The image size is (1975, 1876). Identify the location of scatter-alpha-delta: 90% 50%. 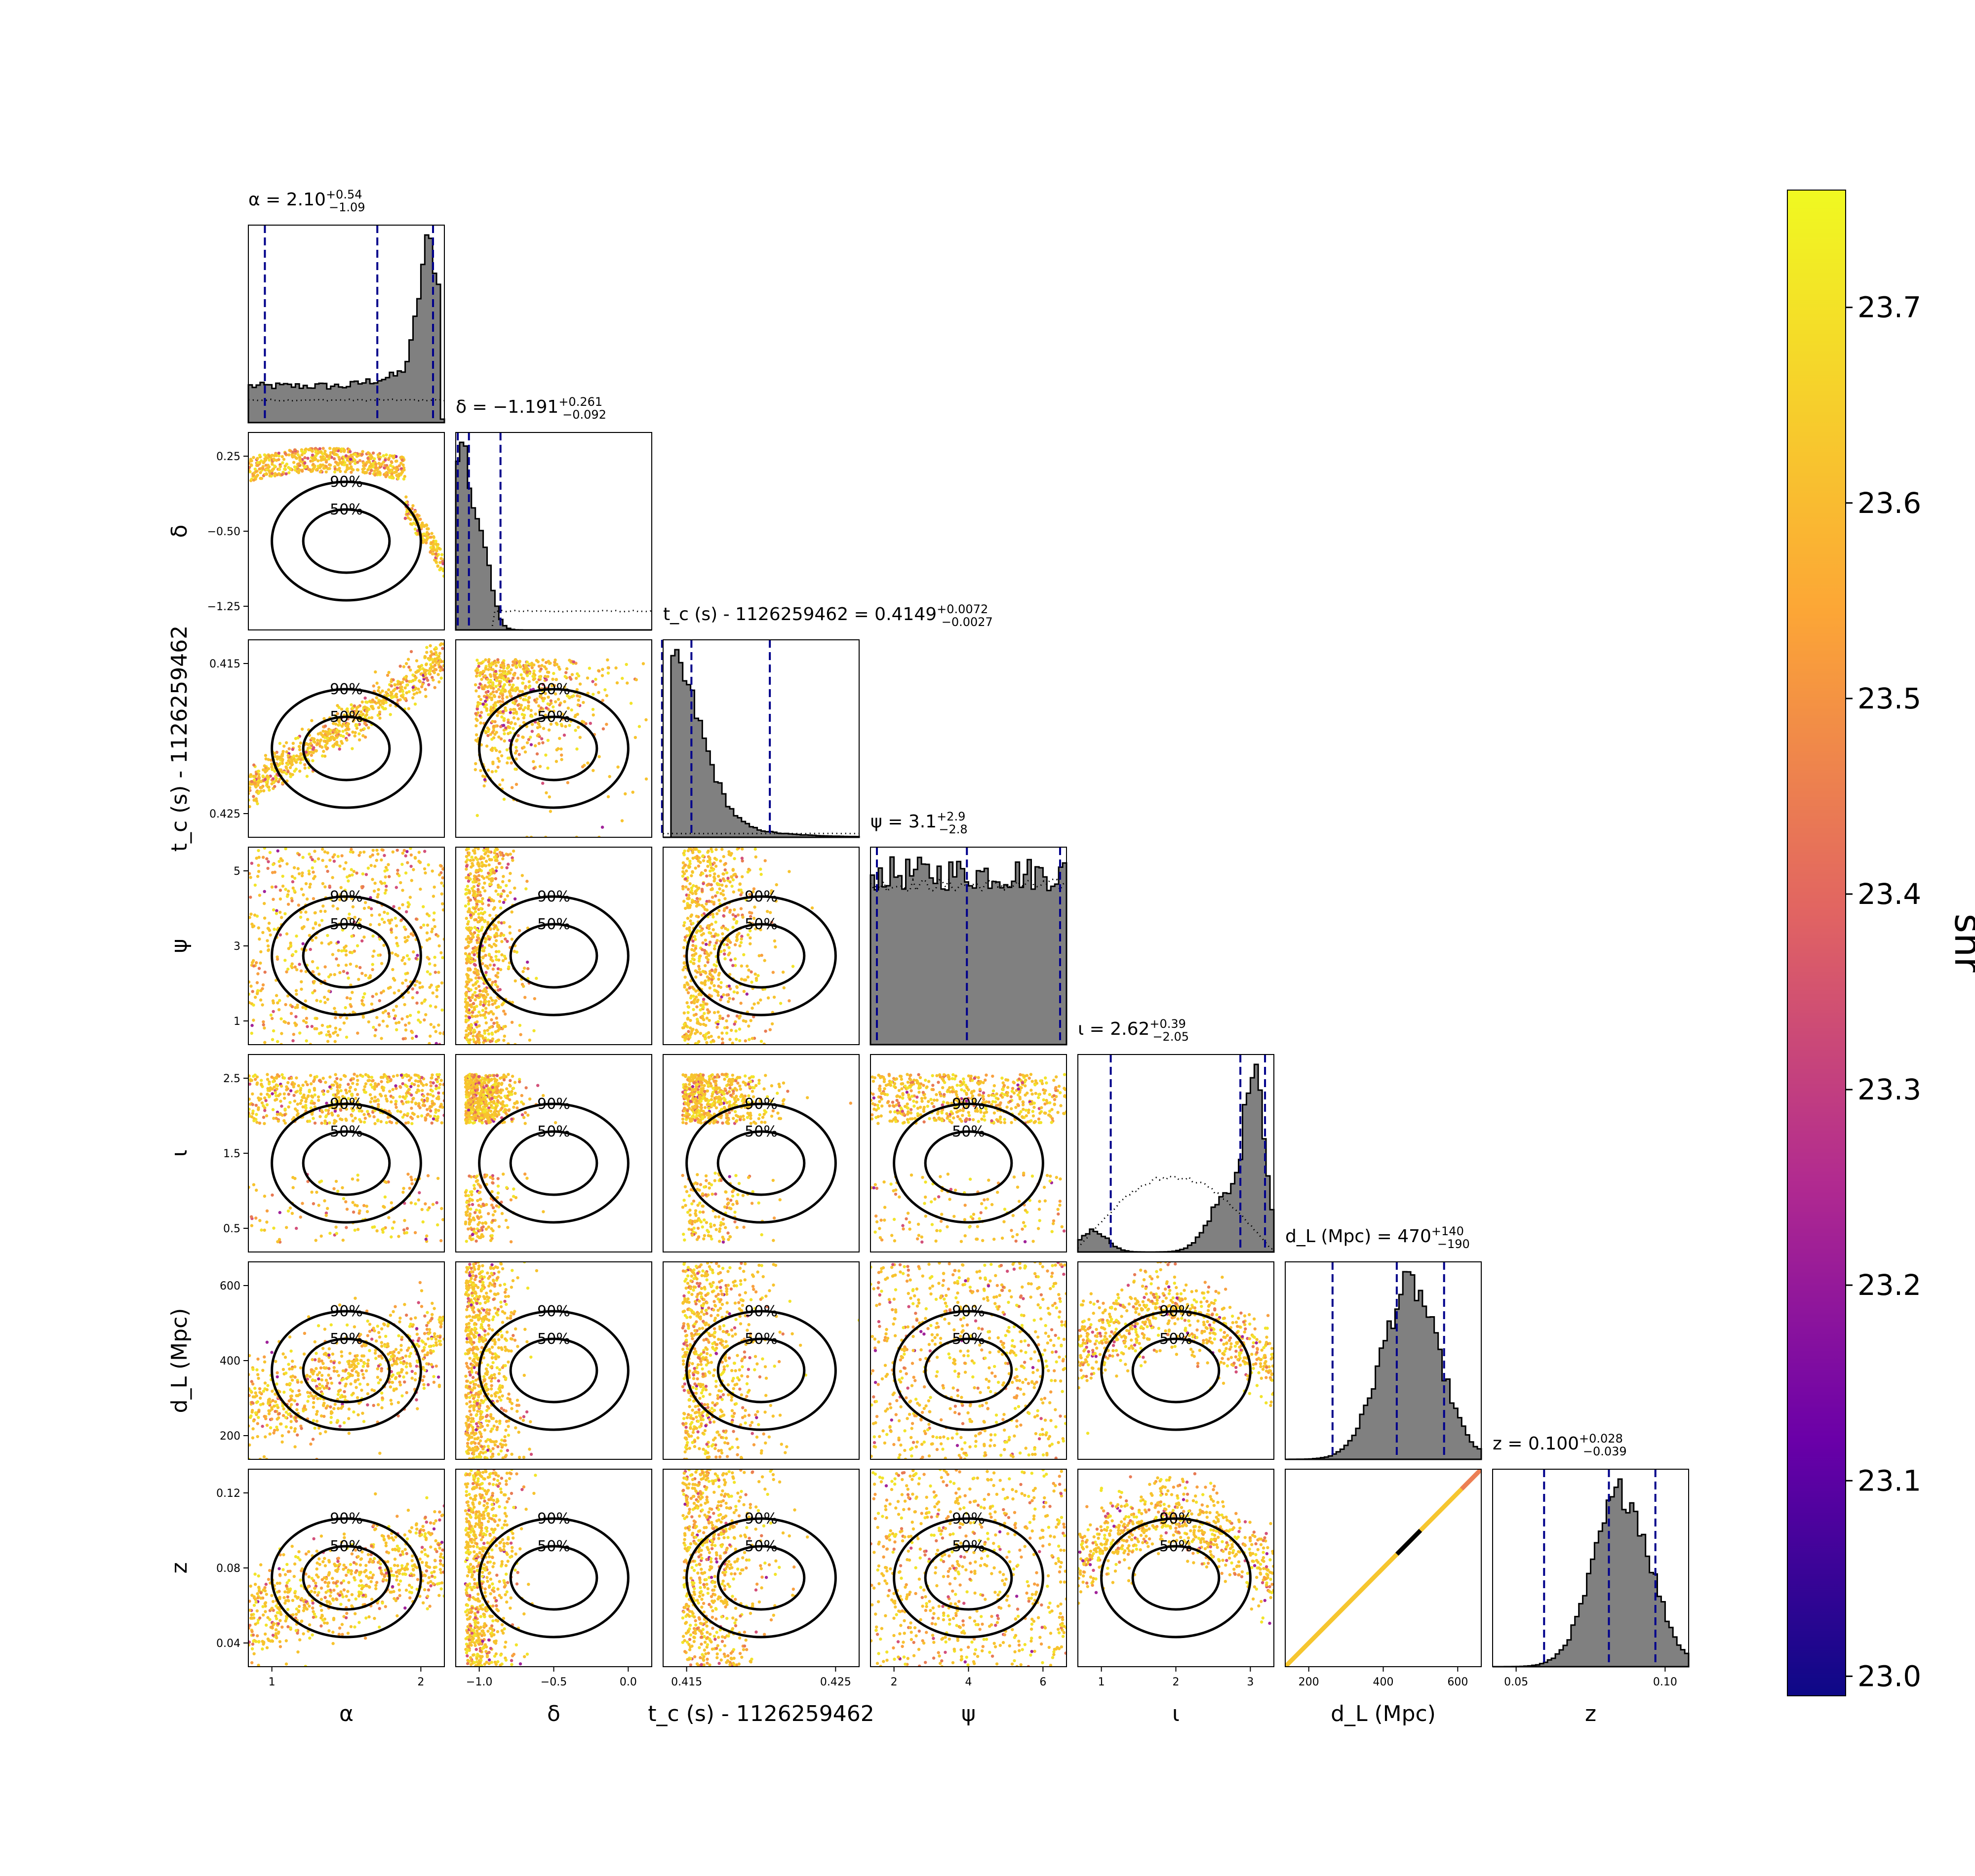
(346, 524).